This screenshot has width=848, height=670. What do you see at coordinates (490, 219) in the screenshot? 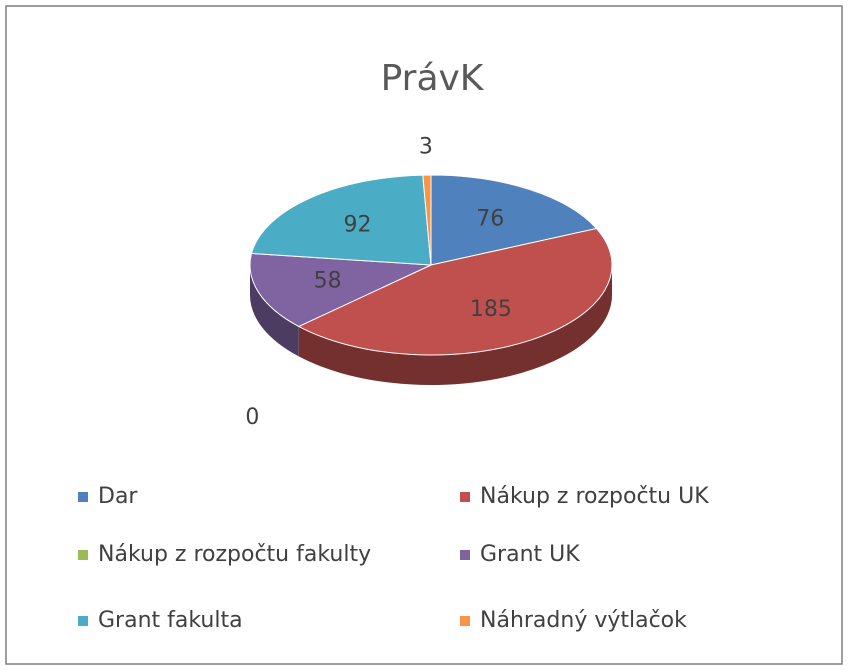
I see `data-label: 76` at bounding box center [490, 219].